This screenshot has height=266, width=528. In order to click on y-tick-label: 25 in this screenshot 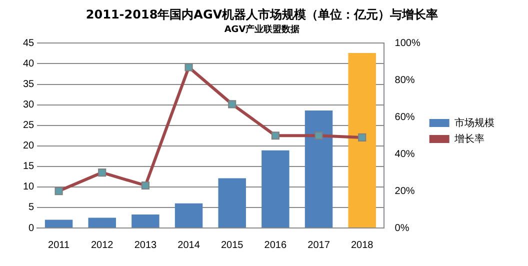, I will do `click(29, 126)`.